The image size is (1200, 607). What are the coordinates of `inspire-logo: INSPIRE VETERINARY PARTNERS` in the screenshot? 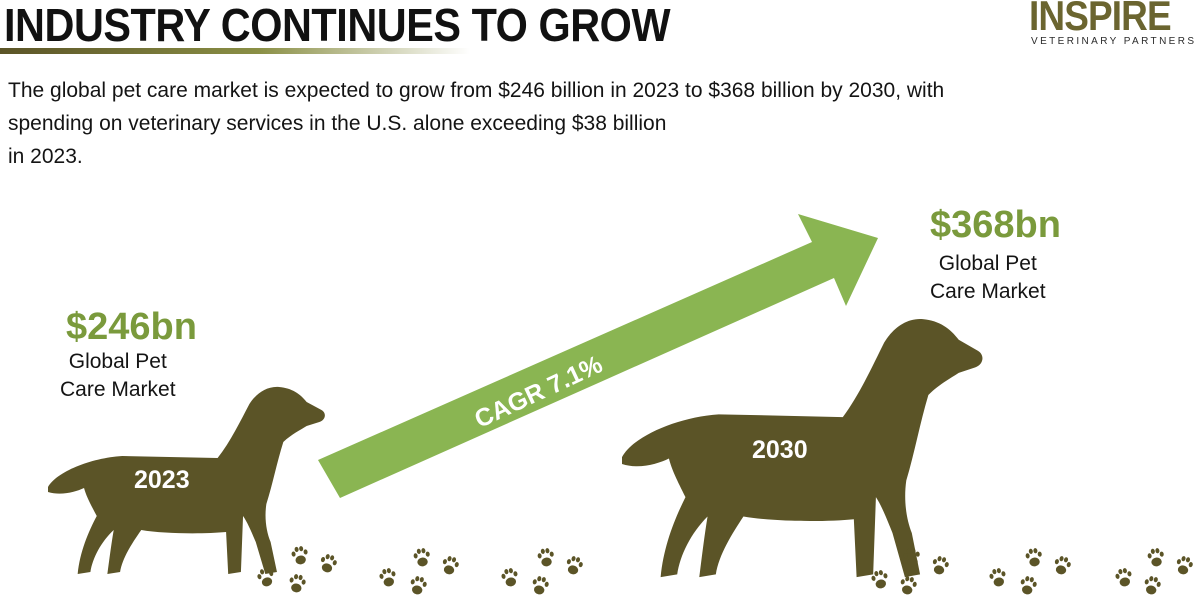 It's located at (1112, 26).